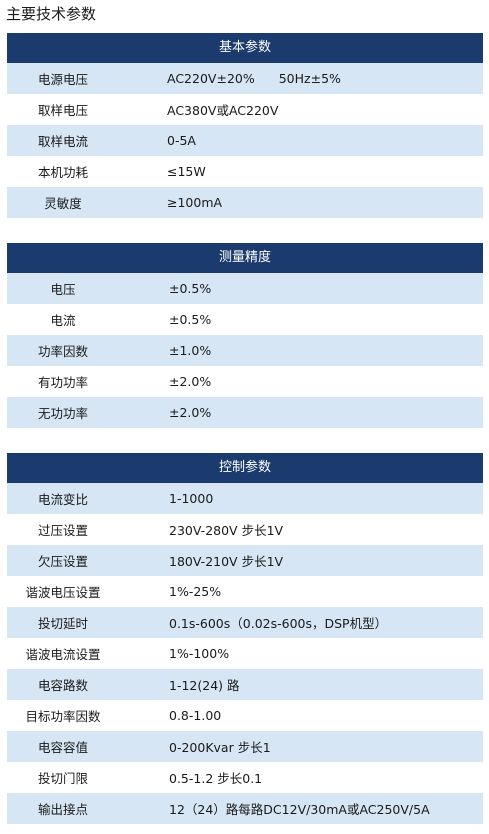  Describe the element at coordinates (62, 623) in the screenshot. I see `param-label: 投切延时` at that location.